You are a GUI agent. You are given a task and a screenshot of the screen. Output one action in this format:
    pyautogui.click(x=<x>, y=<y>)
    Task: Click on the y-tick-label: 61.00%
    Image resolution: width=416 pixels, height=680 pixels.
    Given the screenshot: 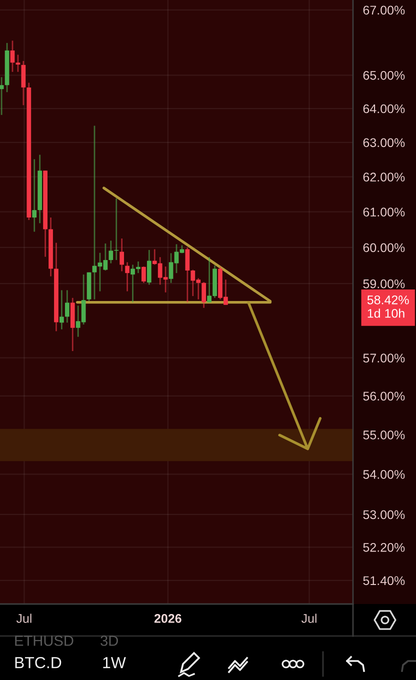 What is the action you would take?
    pyautogui.click(x=384, y=212)
    